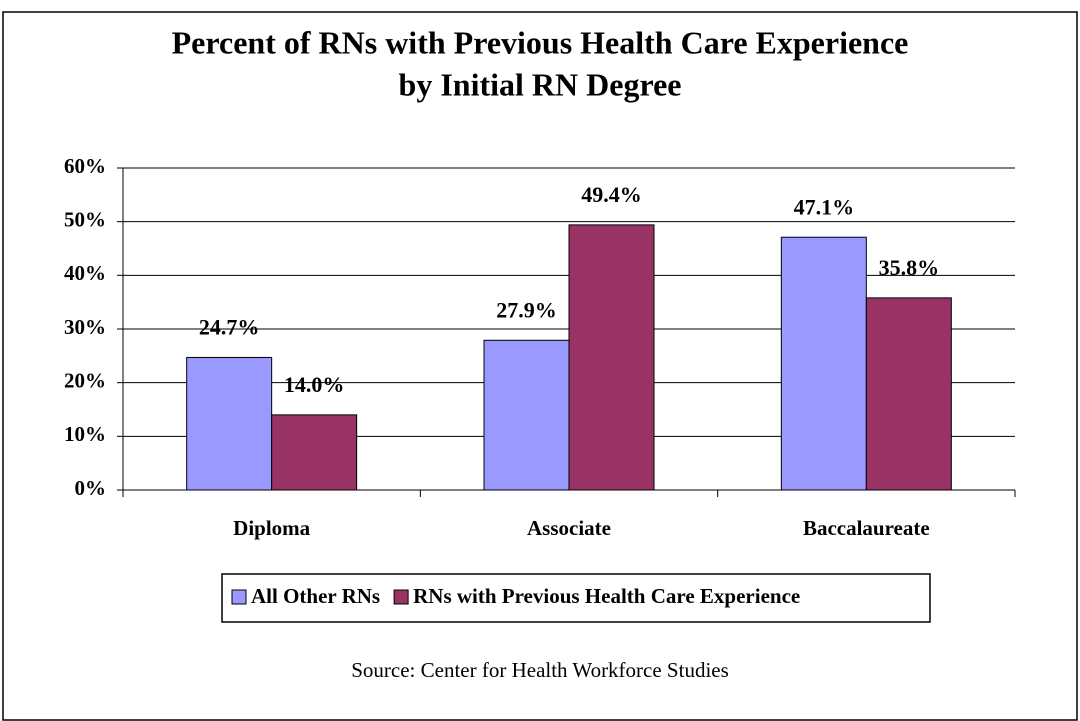  I want to click on data-label: 14.0%, so click(314, 384).